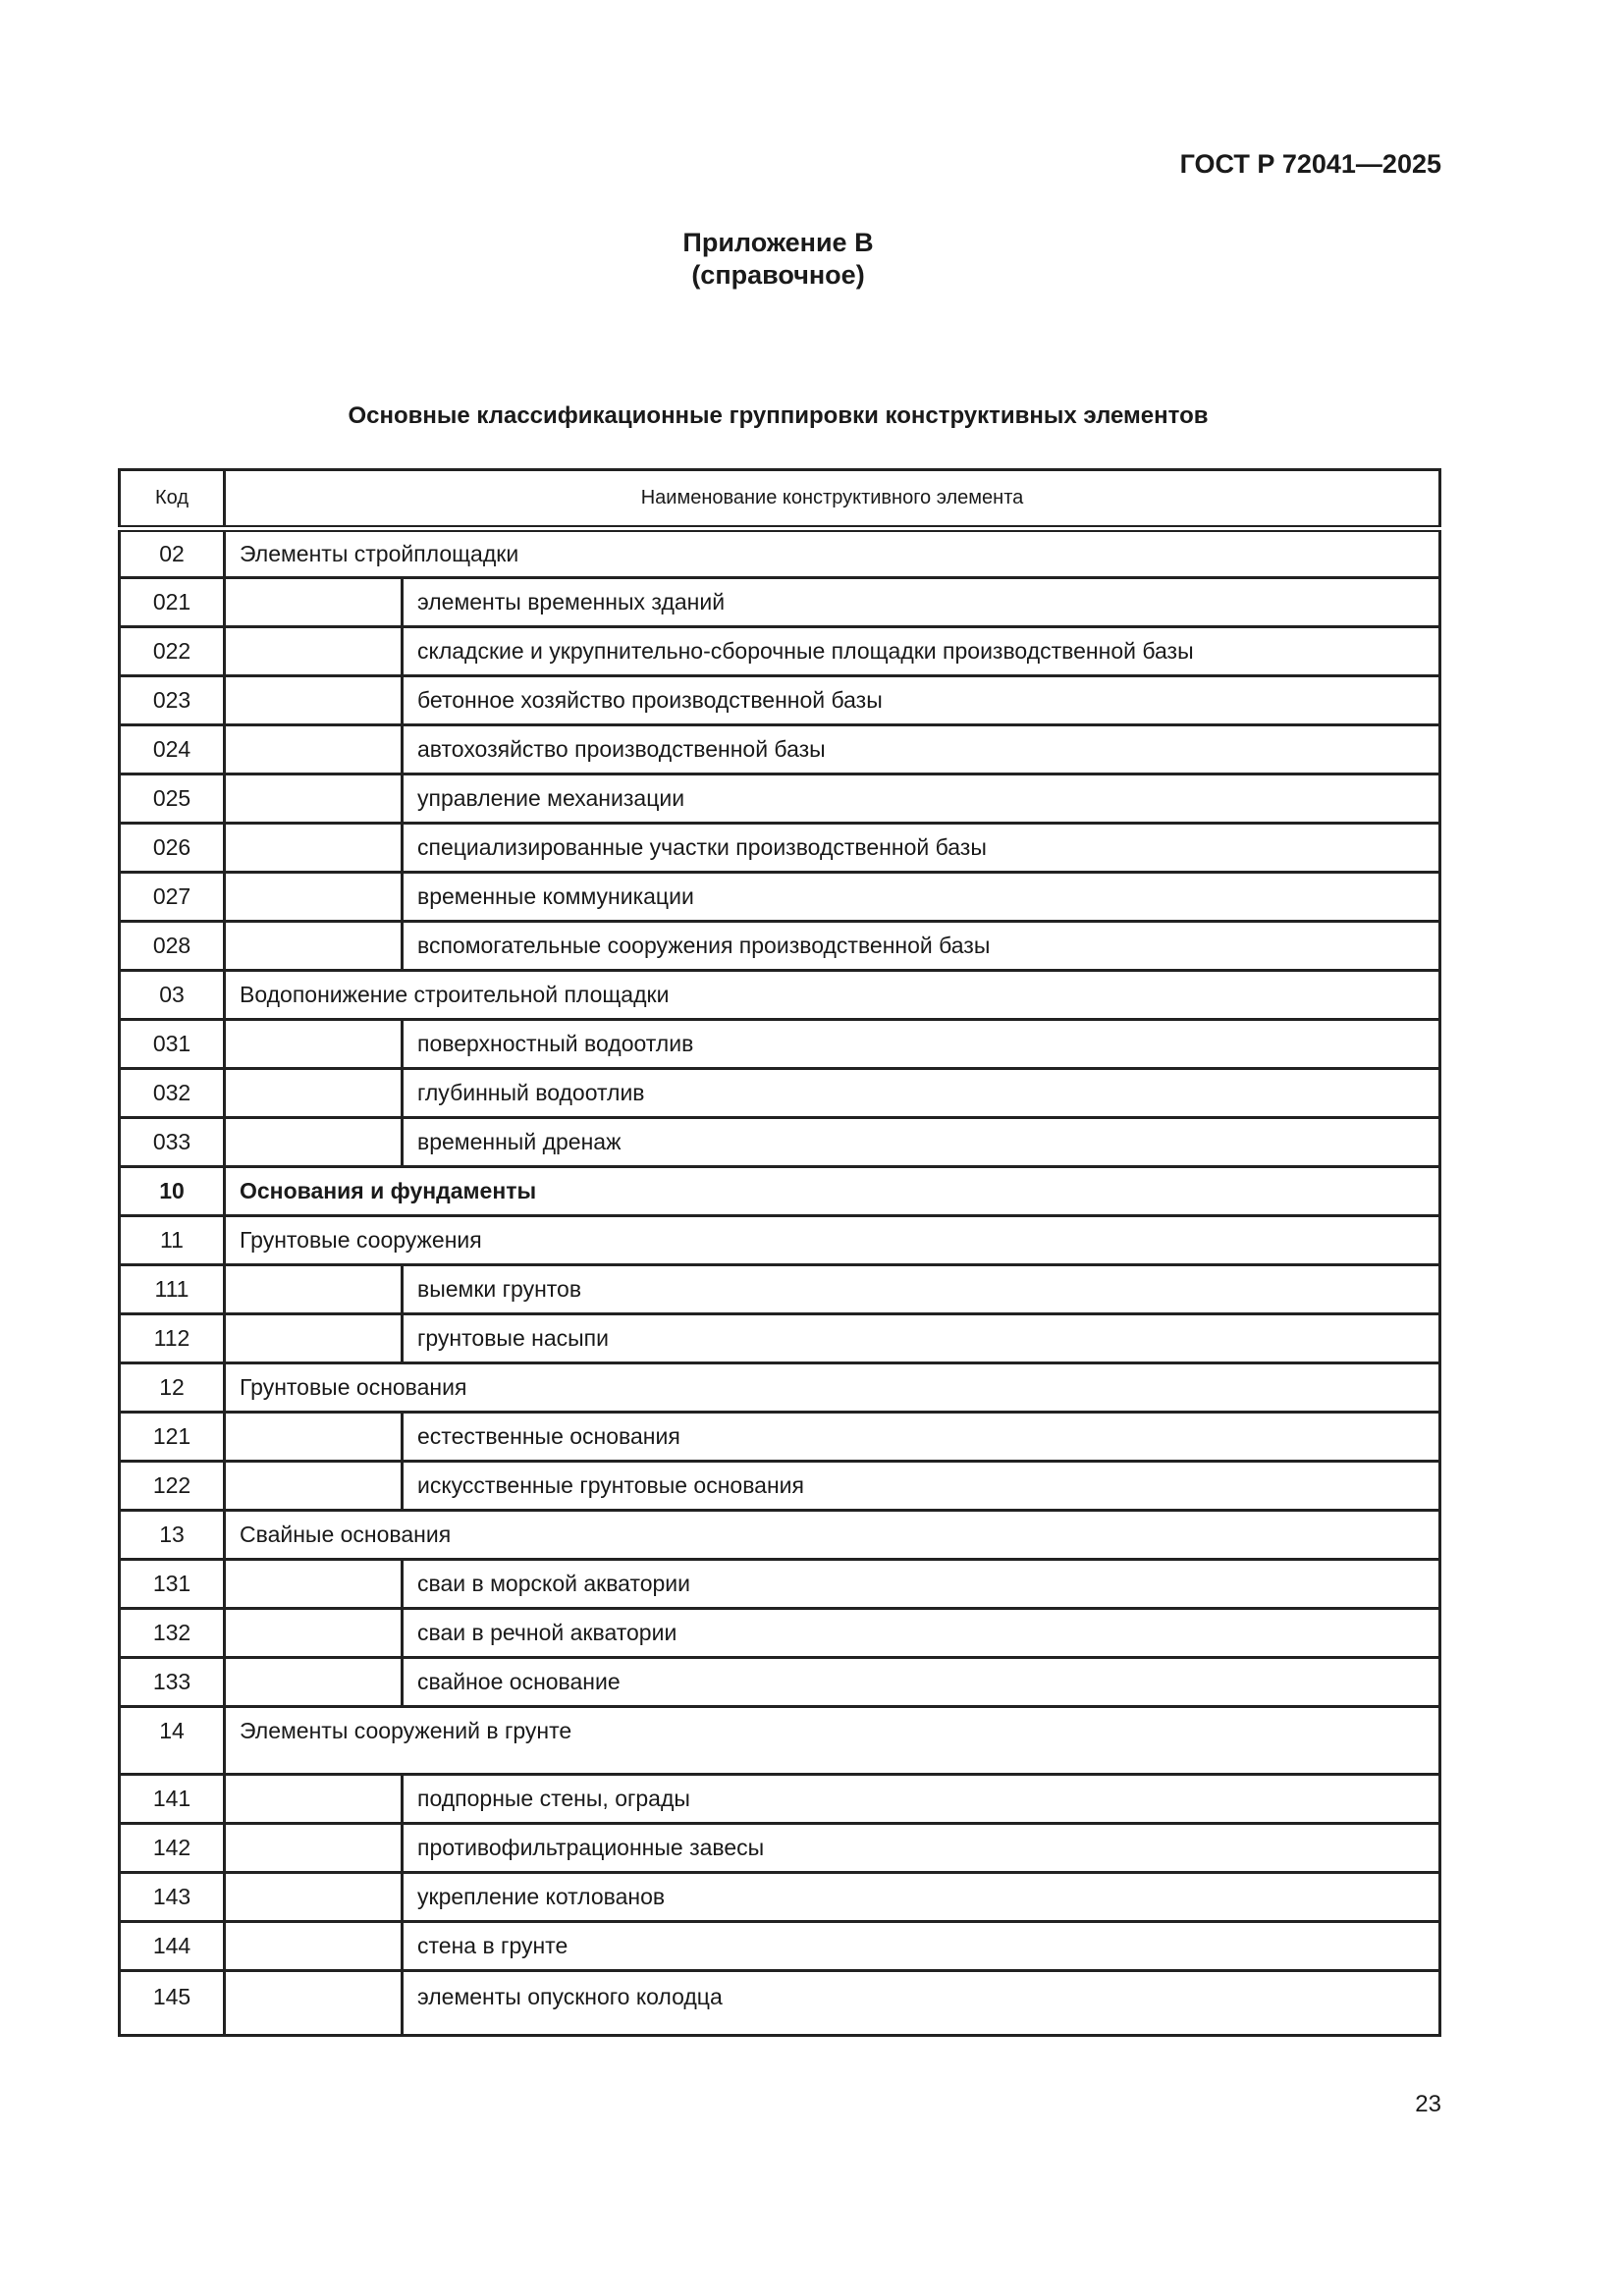 This screenshot has width=1624, height=2296. Describe the element at coordinates (172, 946) in the screenshot. I see `row-code: 028` at that location.